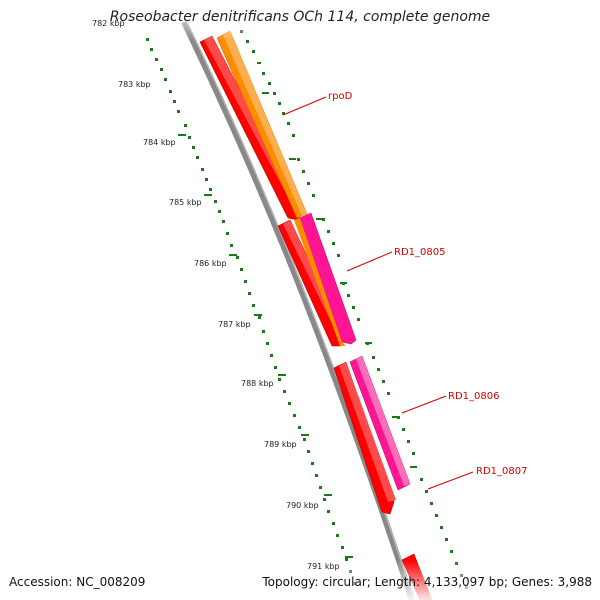 The width and height of the screenshot is (600, 600). What do you see at coordinates (134, 84) in the screenshot?
I see `kbp-label: 783 kbp` at bounding box center [134, 84].